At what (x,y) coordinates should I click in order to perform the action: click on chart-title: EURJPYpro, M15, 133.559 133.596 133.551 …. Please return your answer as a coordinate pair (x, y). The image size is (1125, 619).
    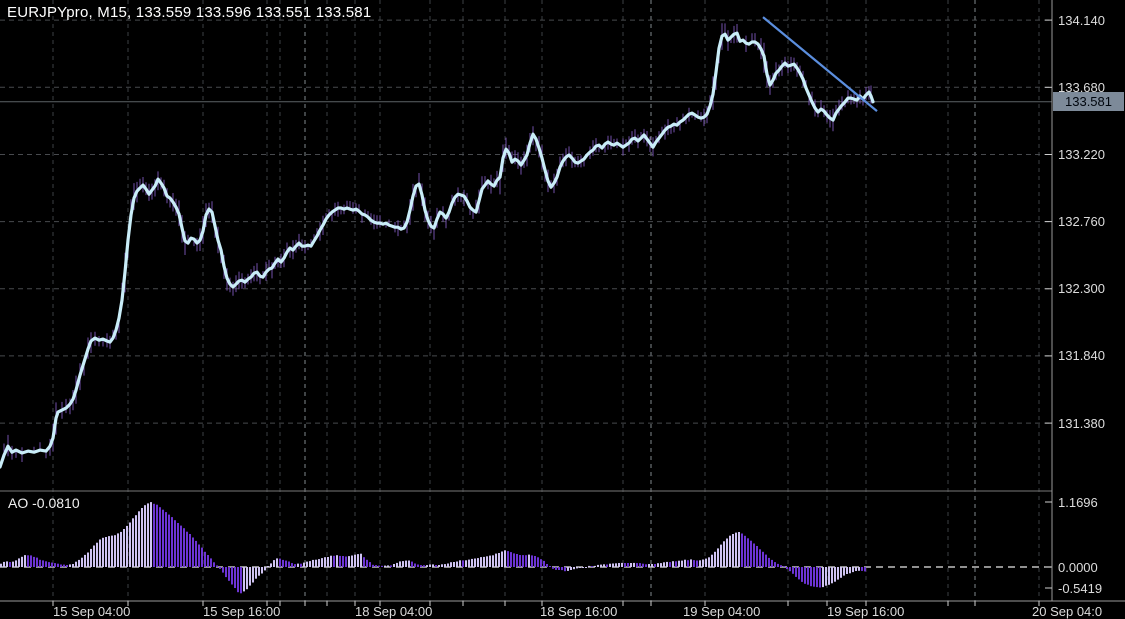
    Looking at the image, I should click on (189, 12).